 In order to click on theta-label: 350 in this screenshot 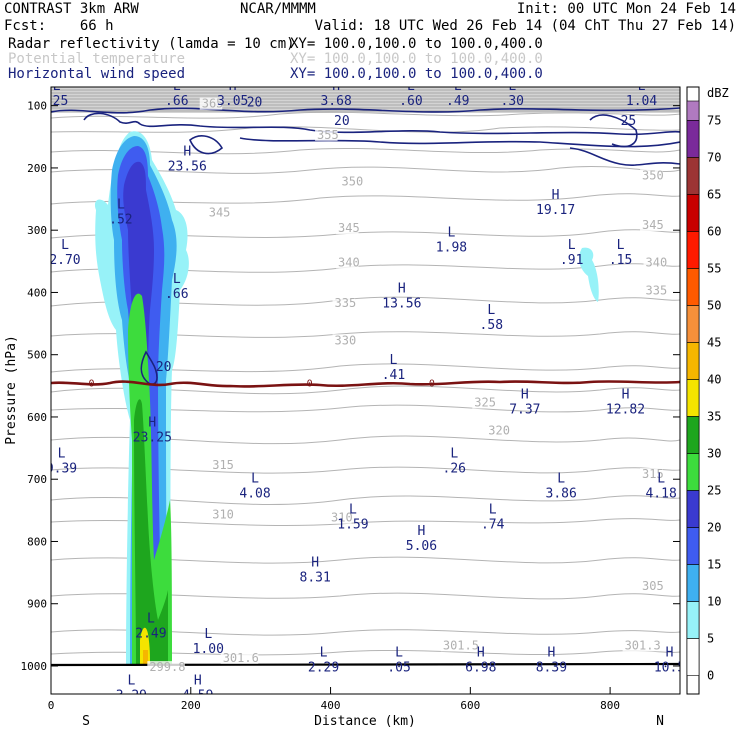, I will do `click(653, 175)`.